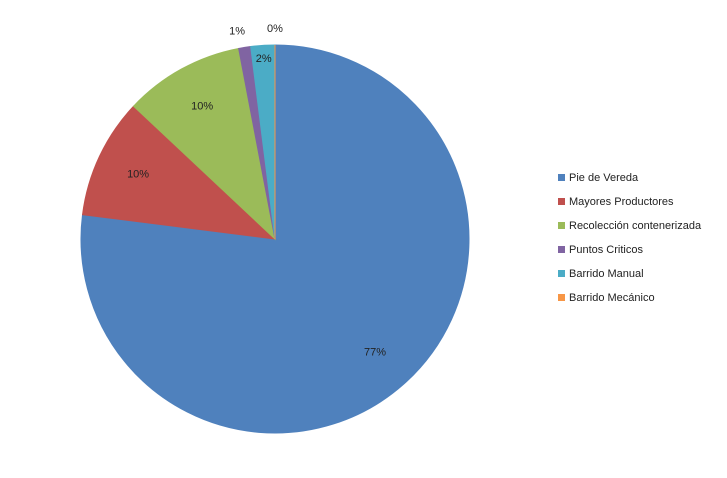 The image size is (727, 478). I want to click on legend-label: Mayores Productores, so click(621, 202).